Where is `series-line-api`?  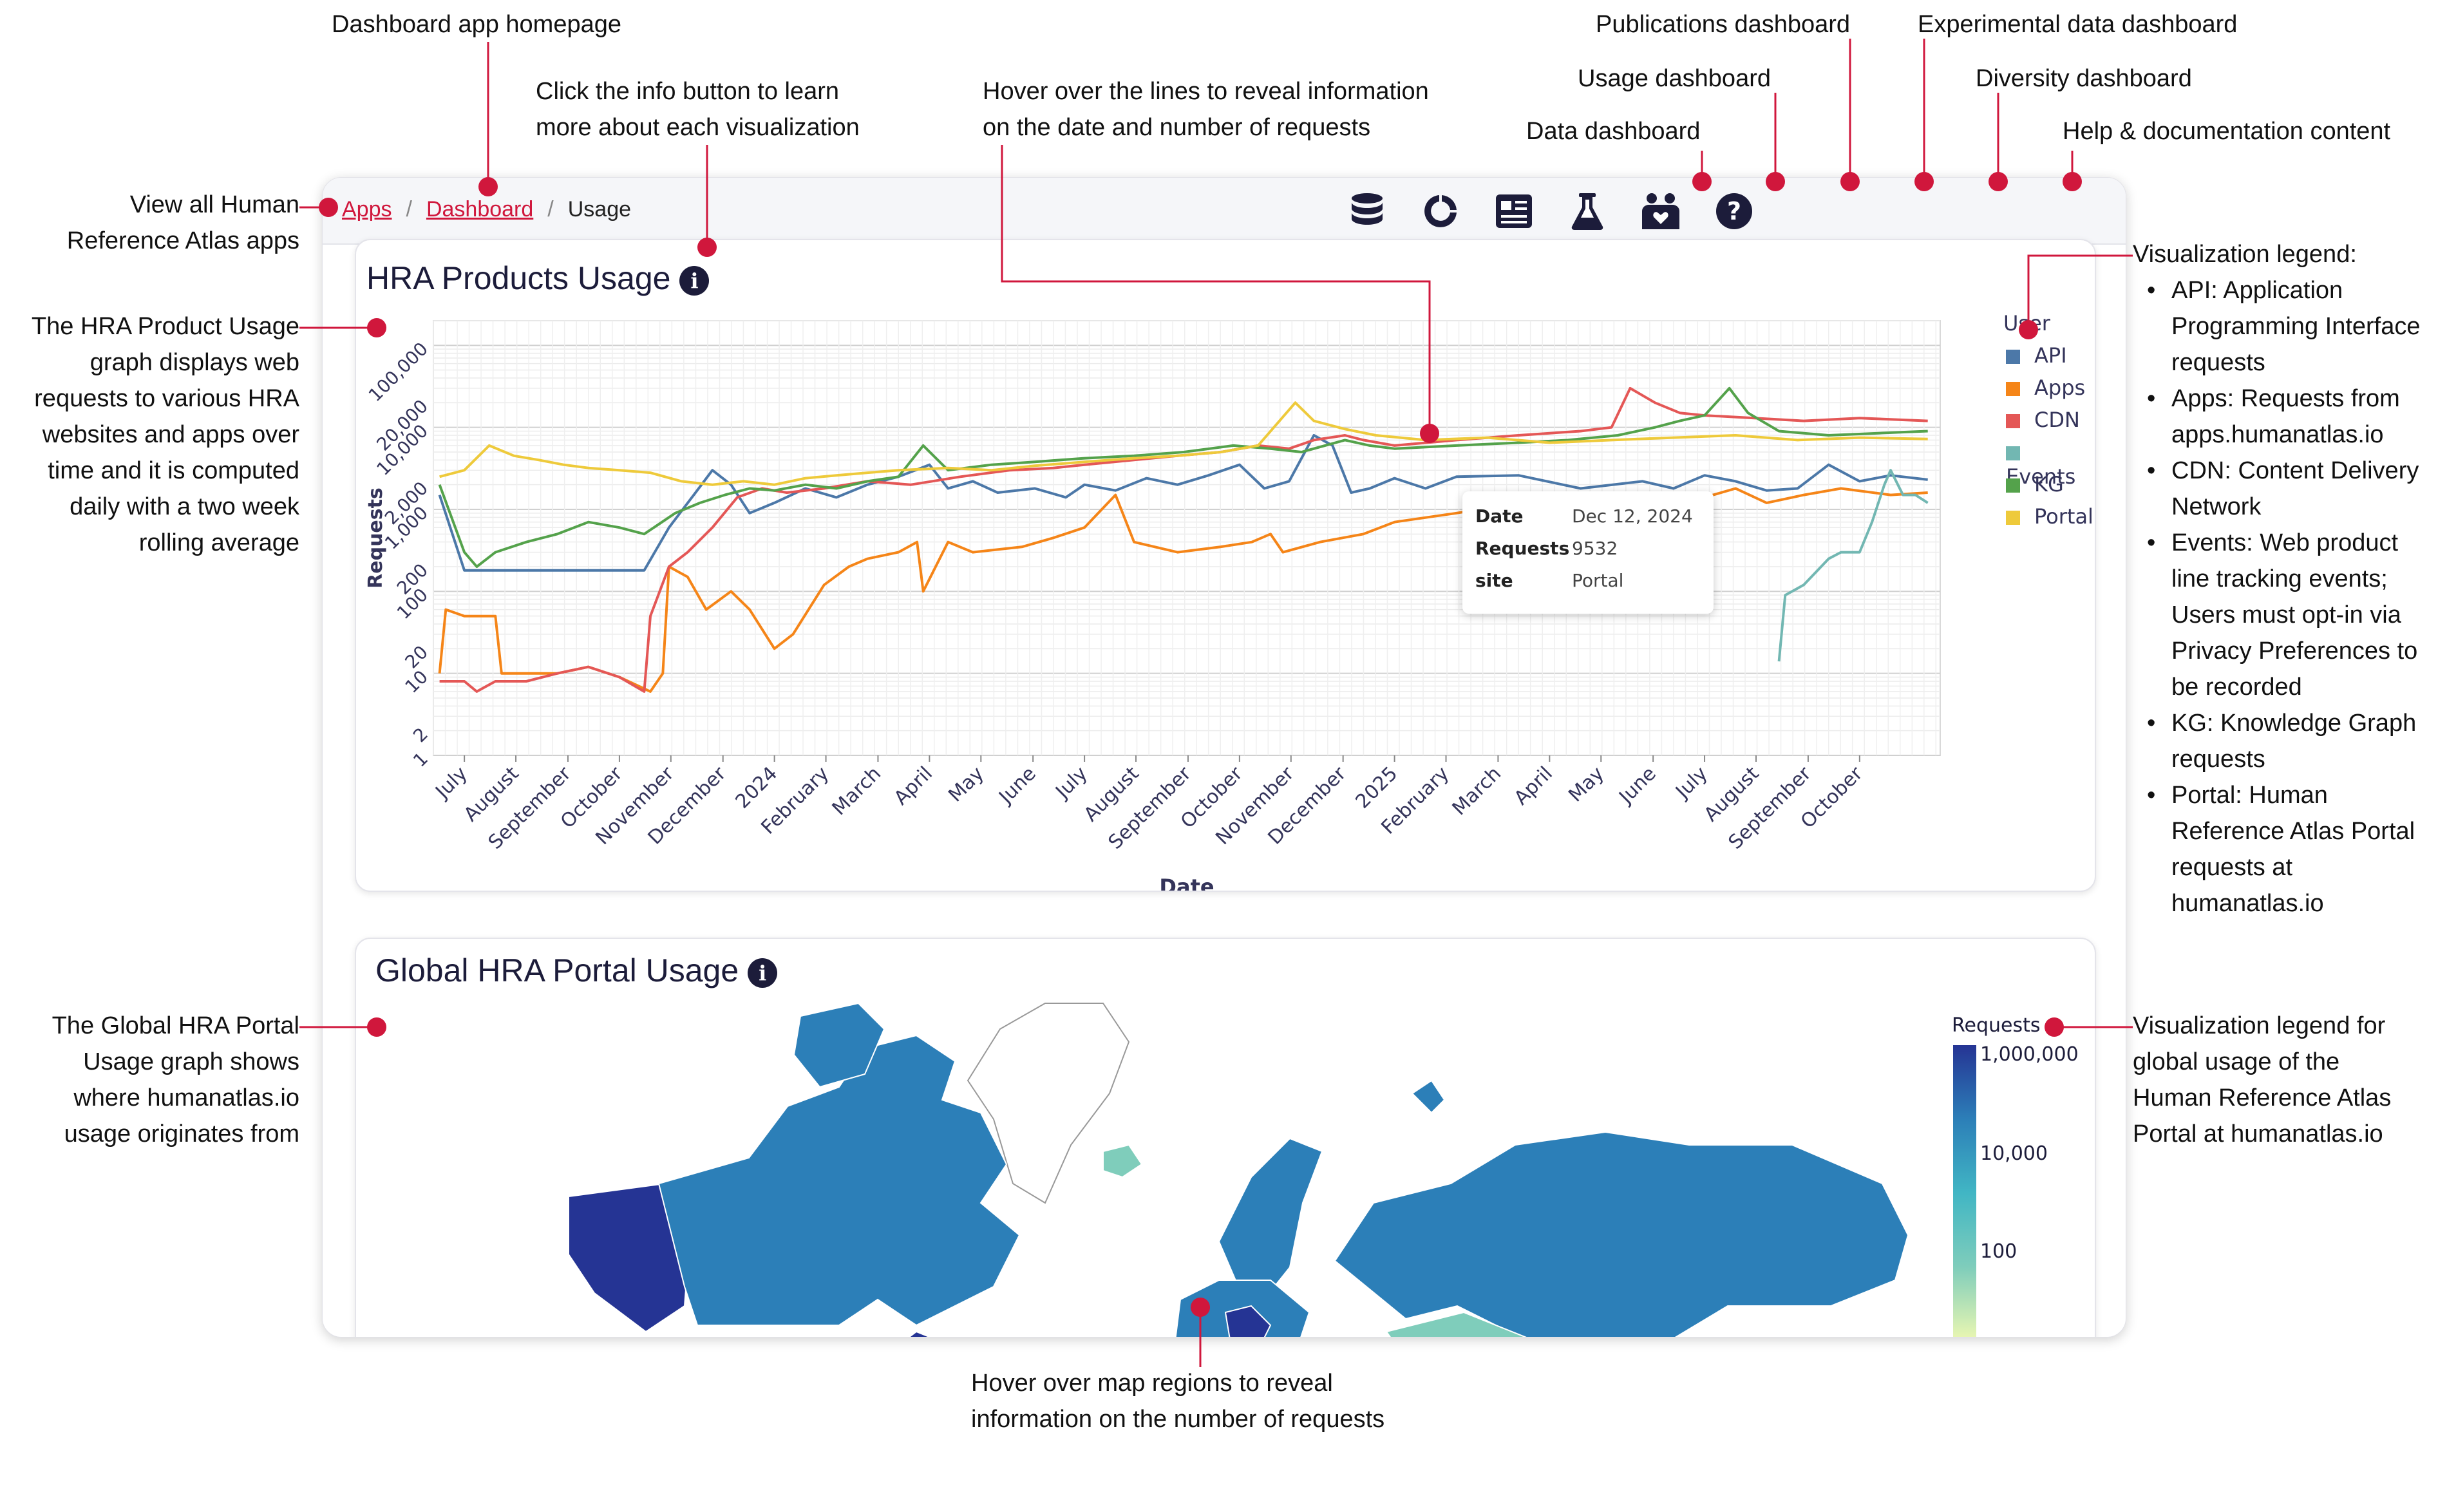
series-line-api is located at coordinates (1183, 503).